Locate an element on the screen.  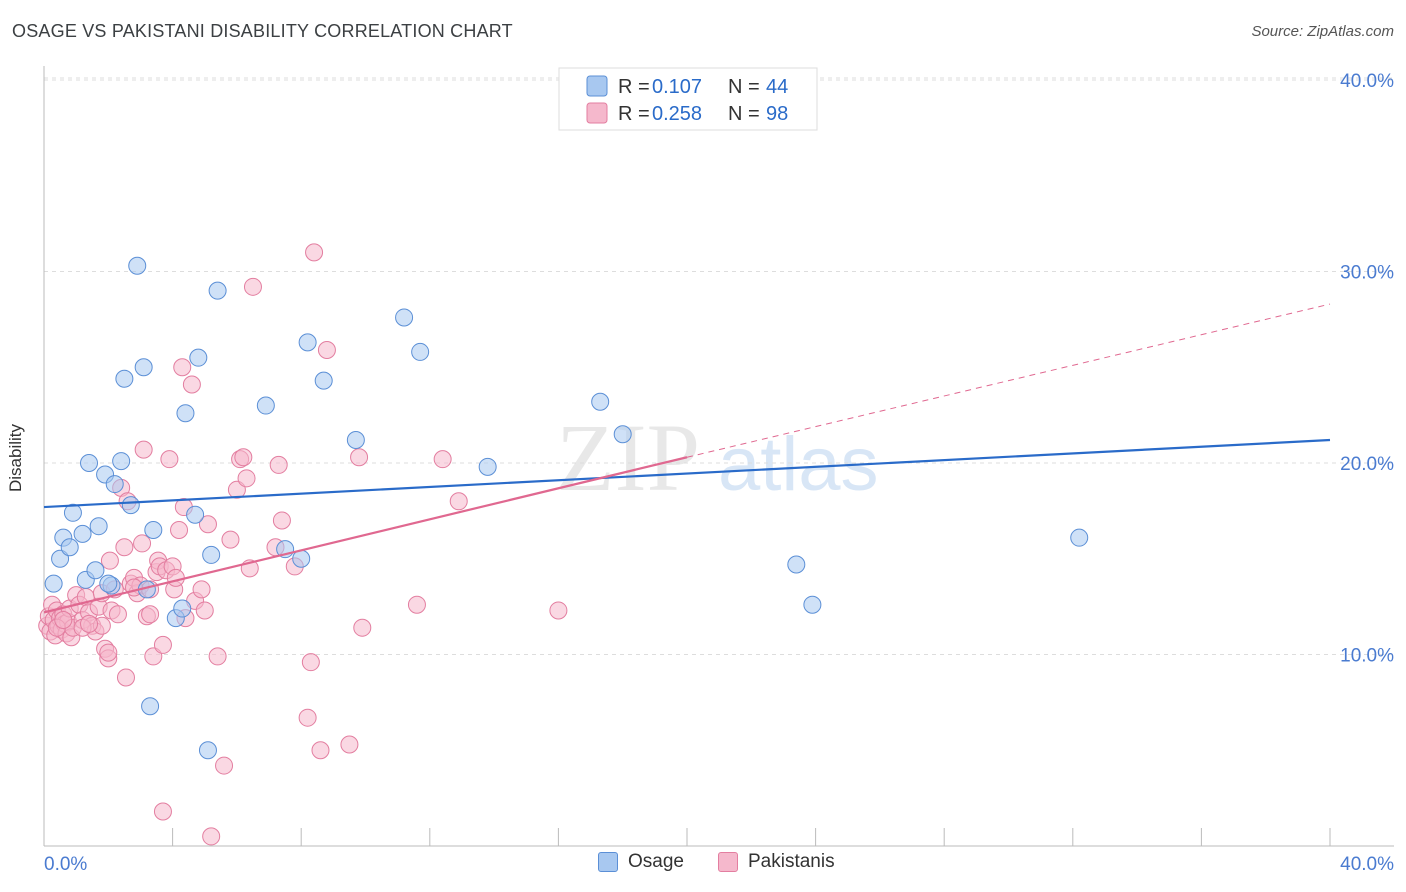
legend-pakistanis-r-label: R = is located at coordinates (634, 114).